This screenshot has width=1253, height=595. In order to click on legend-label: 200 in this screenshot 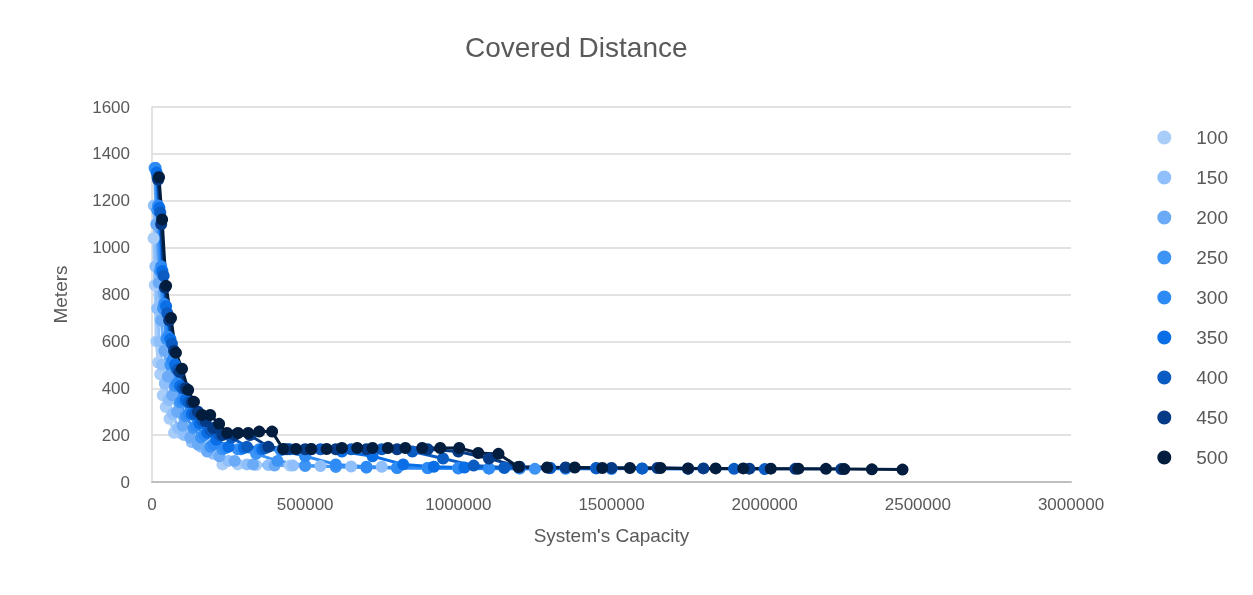, I will do `click(1212, 217)`.